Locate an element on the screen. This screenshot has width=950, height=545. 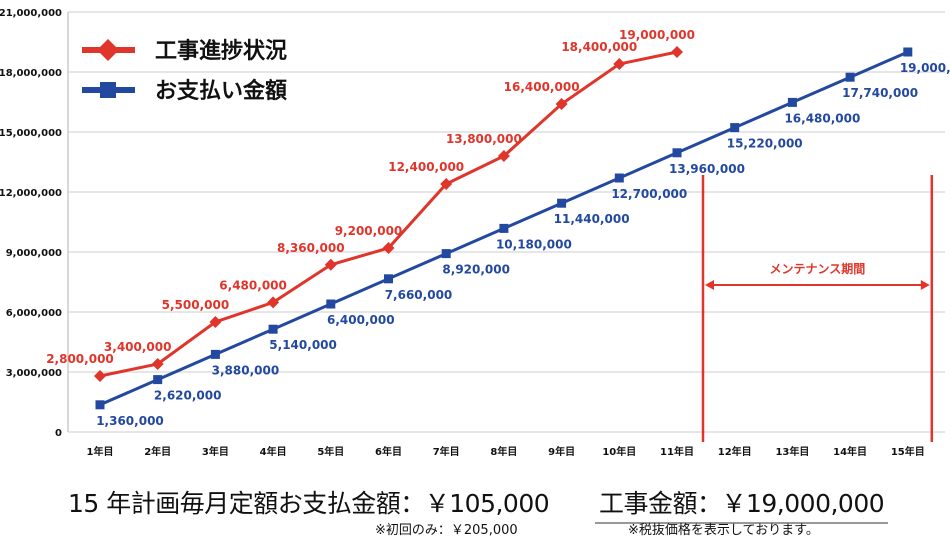
data-label: 13,800,000 is located at coordinates (484, 139).